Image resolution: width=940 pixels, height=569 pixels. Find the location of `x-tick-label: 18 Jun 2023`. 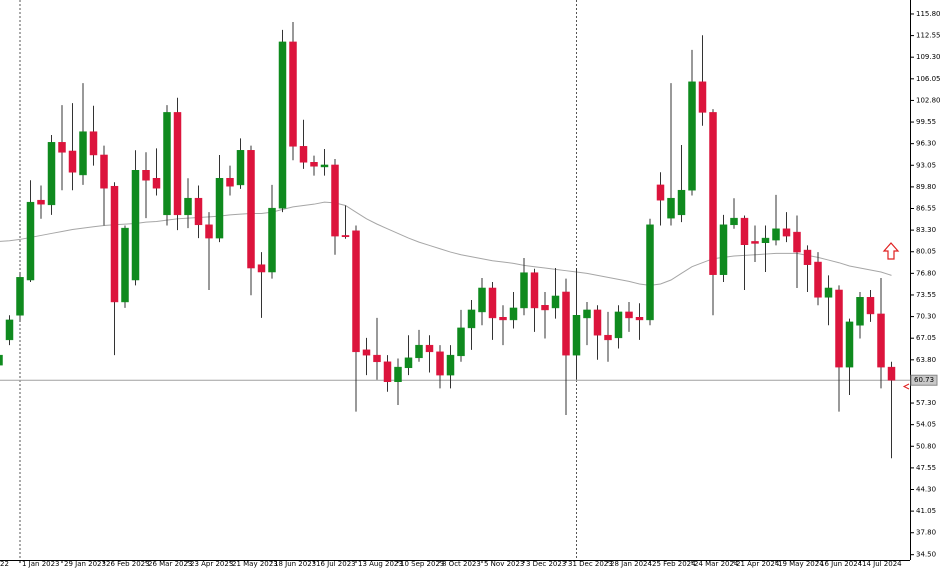

x-tick-label: 18 Jun 2023 is located at coordinates (295, 564).